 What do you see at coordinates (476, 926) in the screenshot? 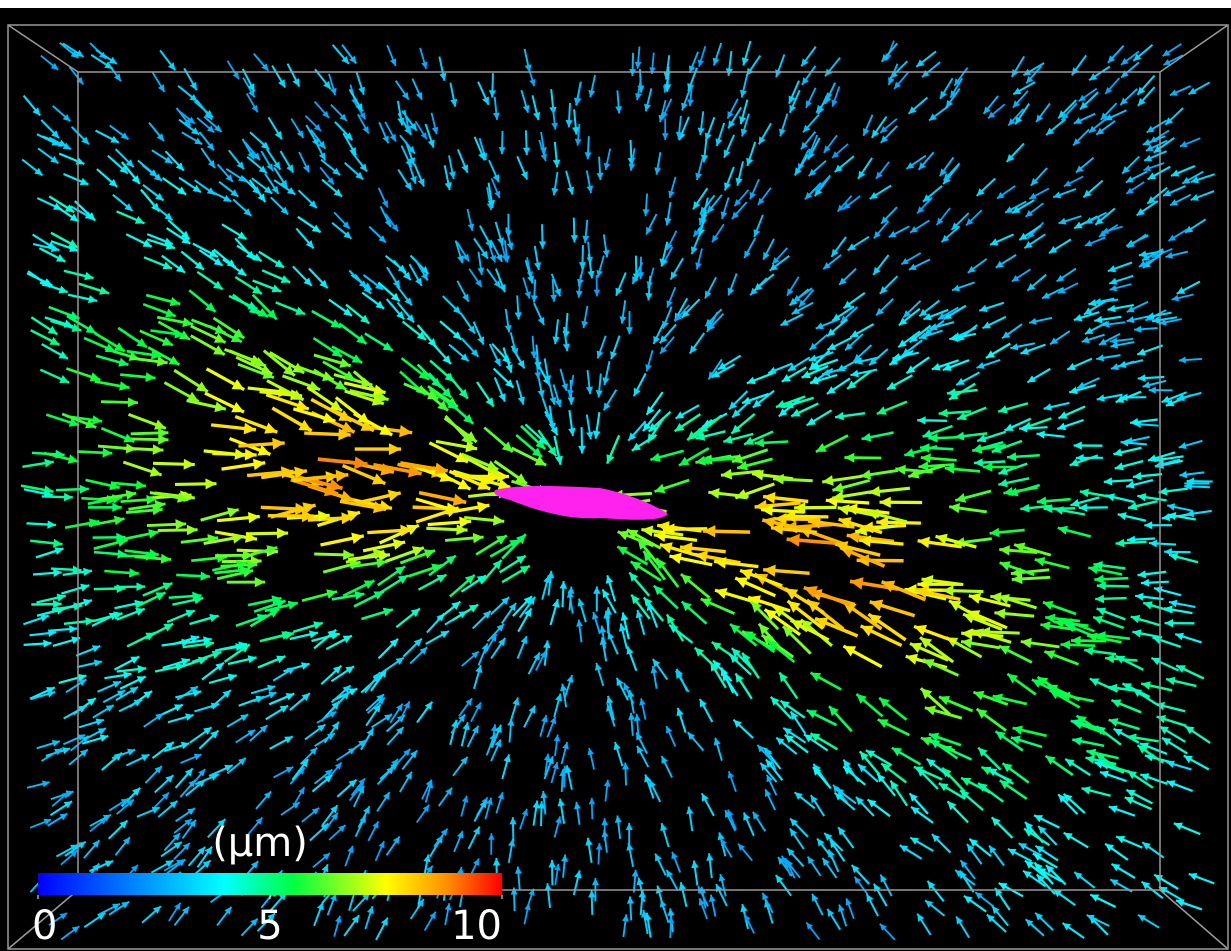
I see `colorbar-tick-label: 10` at bounding box center [476, 926].